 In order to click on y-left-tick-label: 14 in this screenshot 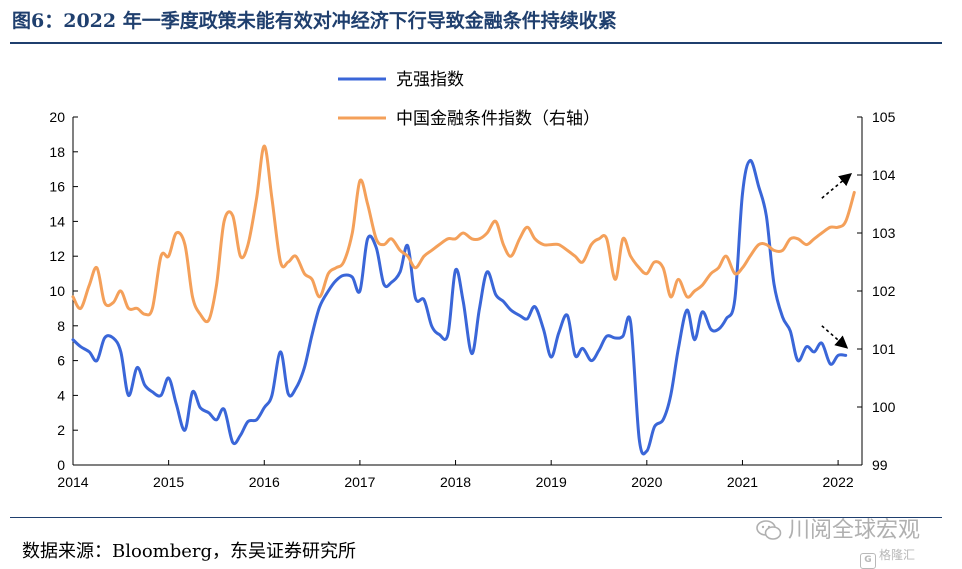, I will do `click(57, 221)`.